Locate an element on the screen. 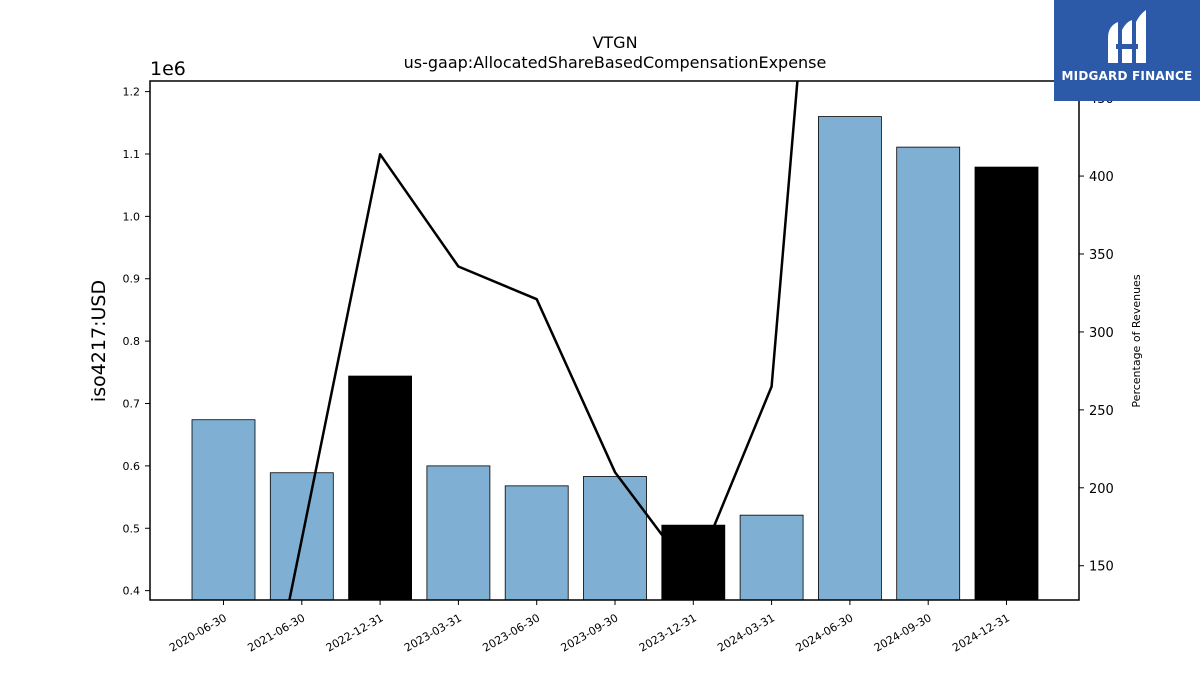  y2-tick-label: 300 is located at coordinates (1101, 333).